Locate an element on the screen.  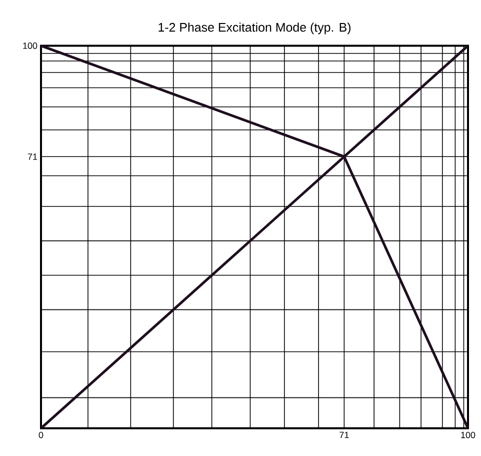
x-tick-label: 0 is located at coordinates (41, 435).